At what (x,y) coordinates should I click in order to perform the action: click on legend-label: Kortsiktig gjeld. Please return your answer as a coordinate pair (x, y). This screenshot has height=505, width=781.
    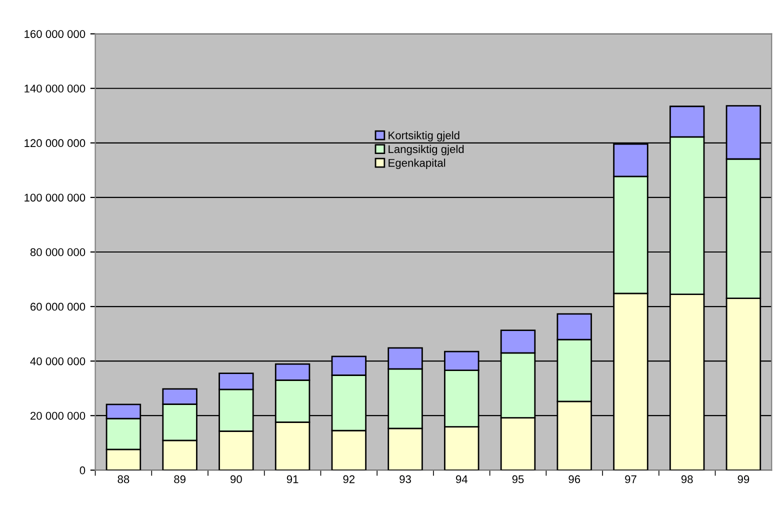
    Looking at the image, I should click on (424, 136).